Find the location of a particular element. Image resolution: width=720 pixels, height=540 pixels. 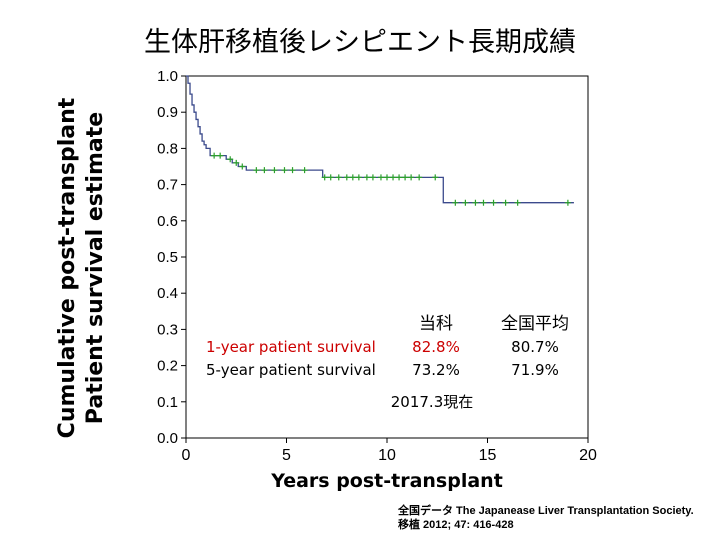

survival-step-line is located at coordinates (380, 139).